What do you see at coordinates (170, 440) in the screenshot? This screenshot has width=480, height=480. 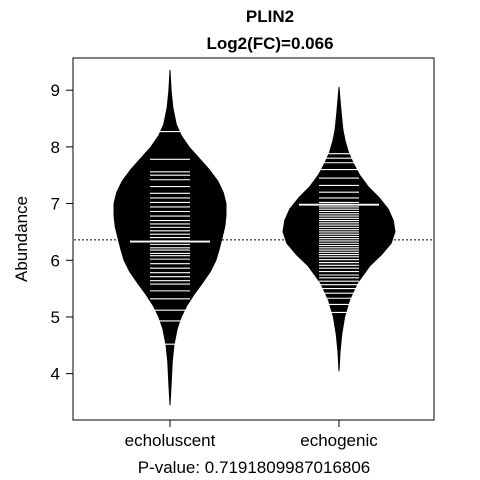 I see `x-tick-label: echoluscent` at bounding box center [170, 440].